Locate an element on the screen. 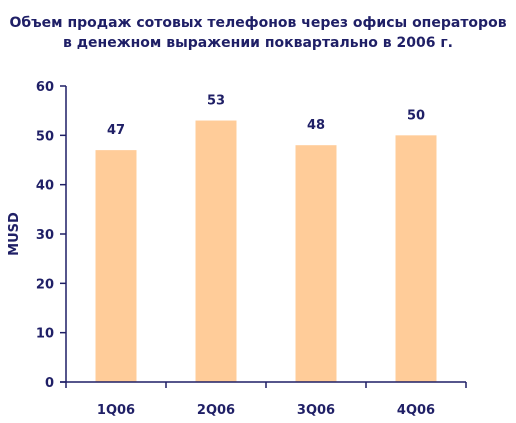 Image resolution: width=516 pixels, height=423 pixels. bar-1q06 is located at coordinates (116, 266).